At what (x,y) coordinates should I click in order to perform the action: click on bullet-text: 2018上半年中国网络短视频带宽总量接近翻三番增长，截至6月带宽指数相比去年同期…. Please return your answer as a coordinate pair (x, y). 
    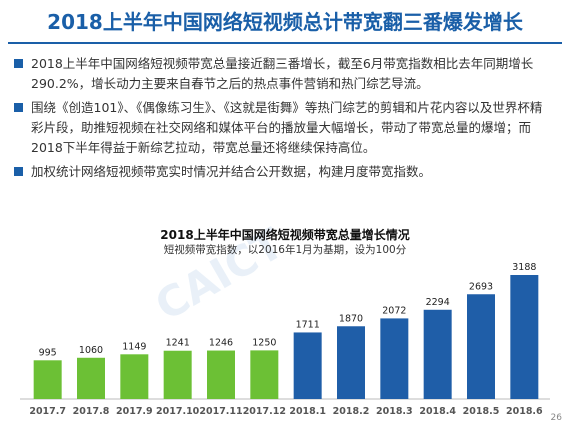
    Looking at the image, I should click on (282, 73).